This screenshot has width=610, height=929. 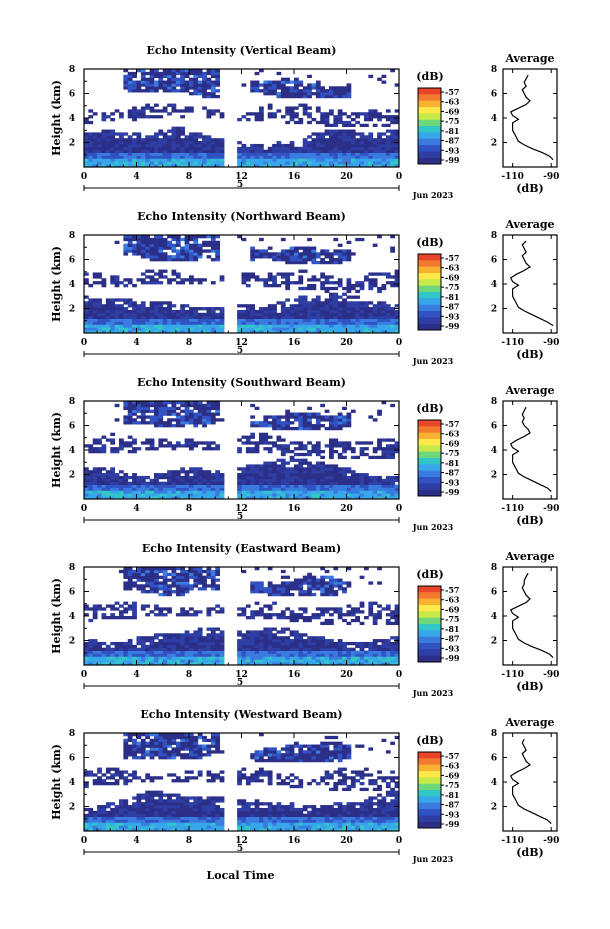 What do you see at coordinates (72, 70) in the screenshot?
I see `y-tick-label: 8` at bounding box center [72, 70].